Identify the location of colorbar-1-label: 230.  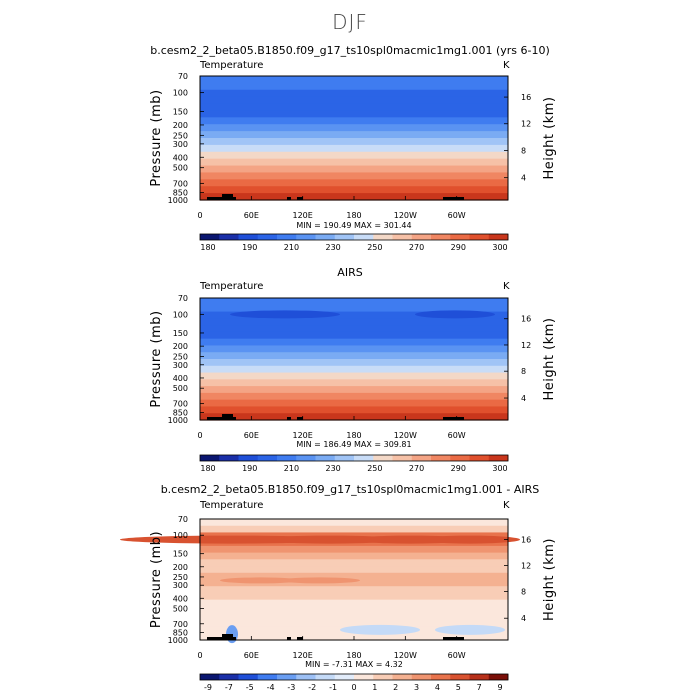
(333, 247).